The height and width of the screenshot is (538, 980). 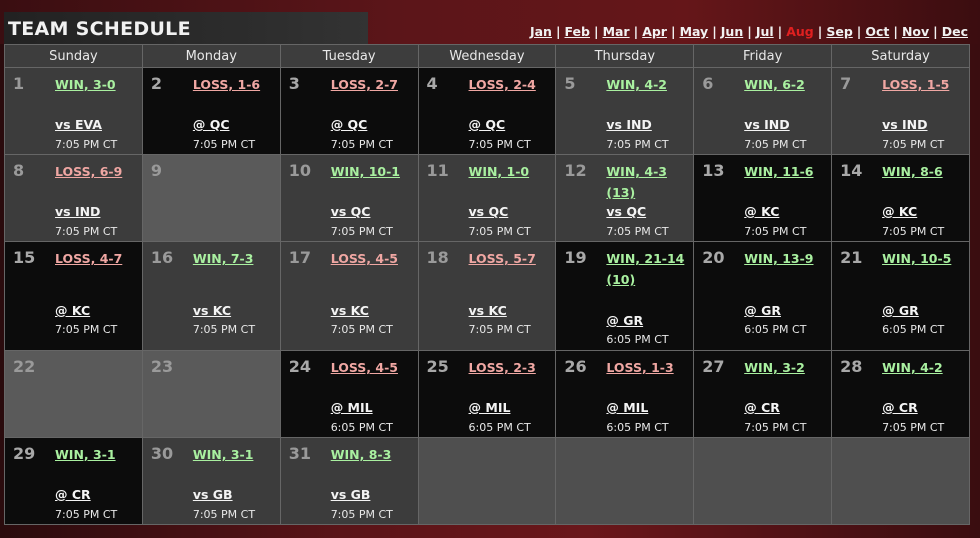 I want to click on day-cell-19: 19 WIN, 21-14 (10) @ GR 6:05 PM CT, so click(x=625, y=296).